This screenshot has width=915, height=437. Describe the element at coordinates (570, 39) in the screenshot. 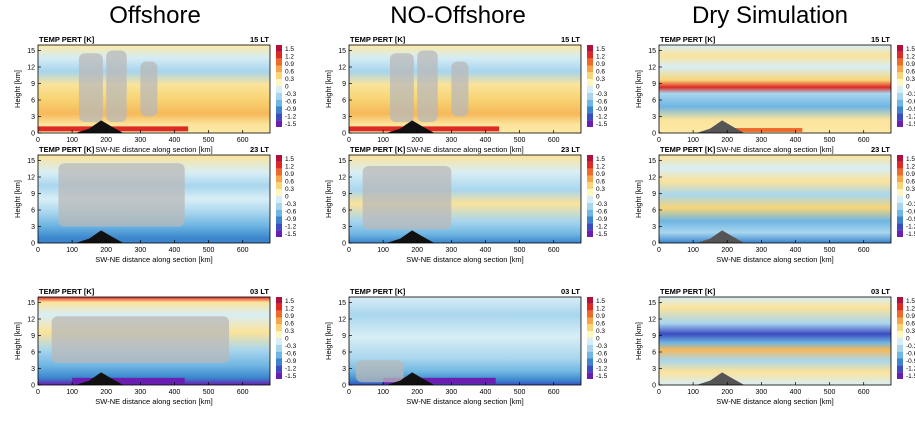

I see `panel-time-label: 15 LT` at that location.